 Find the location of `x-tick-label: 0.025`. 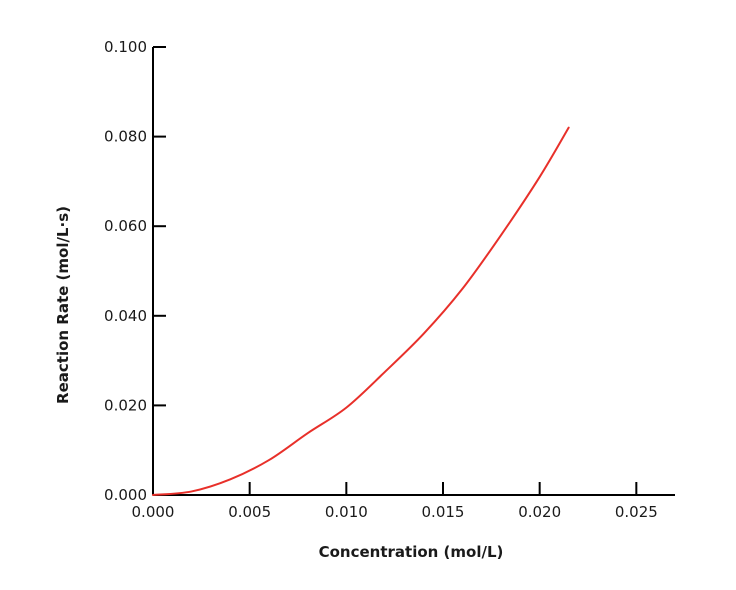

x-tick-label: 0.025 is located at coordinates (636, 512).